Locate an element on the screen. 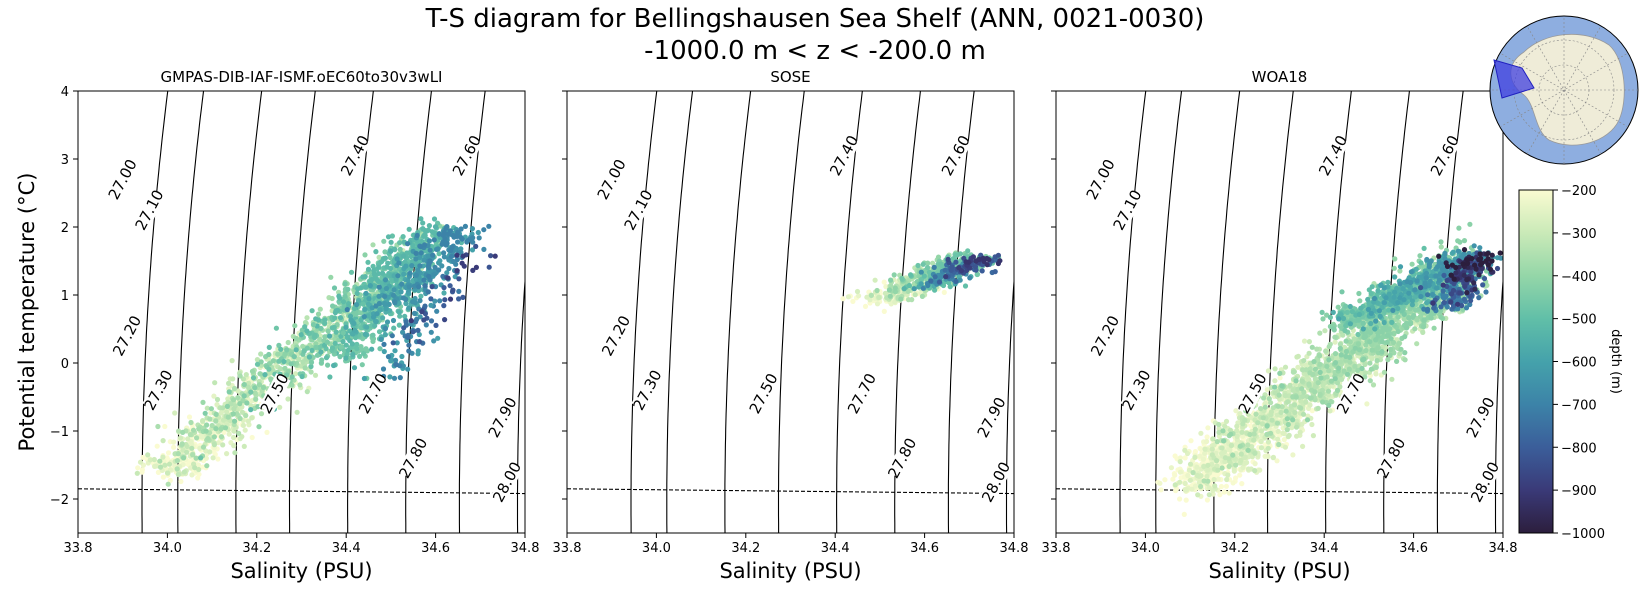  x-axis-label: Salinity (PSU) is located at coordinates (301, 571).